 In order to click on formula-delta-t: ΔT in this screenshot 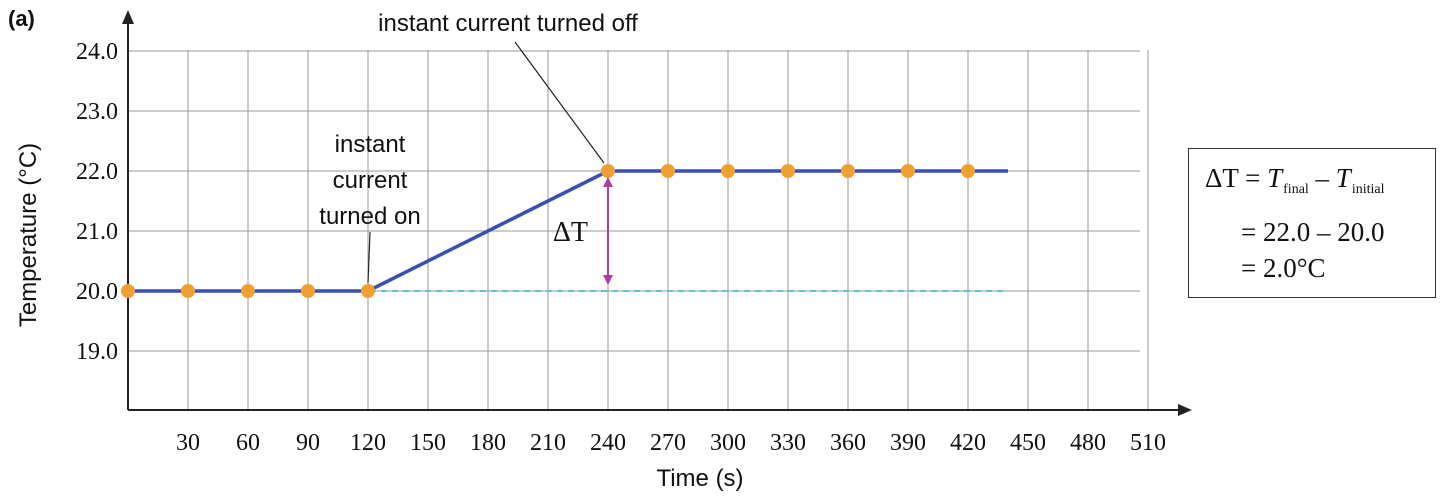, I will do `click(1222, 178)`.